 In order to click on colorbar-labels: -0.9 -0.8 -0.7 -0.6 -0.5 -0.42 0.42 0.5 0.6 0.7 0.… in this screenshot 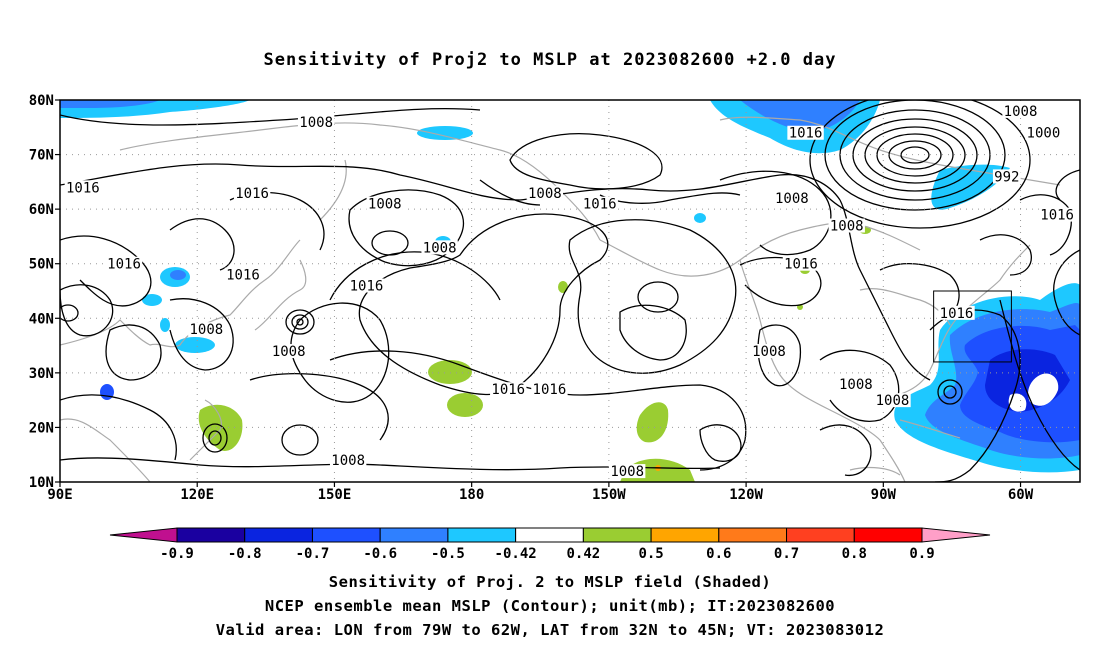, I will do `click(547, 554)`.